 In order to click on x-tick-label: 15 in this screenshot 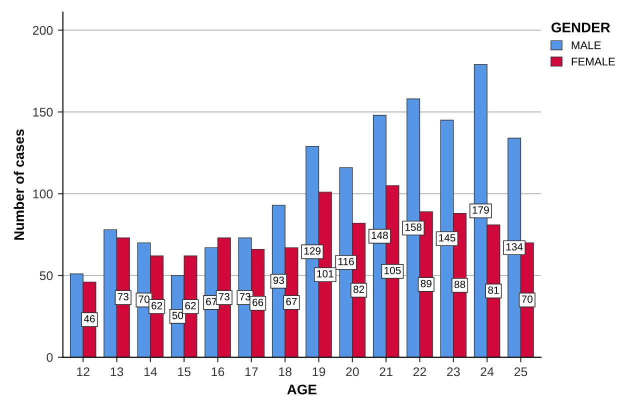, I will do `click(184, 371)`.